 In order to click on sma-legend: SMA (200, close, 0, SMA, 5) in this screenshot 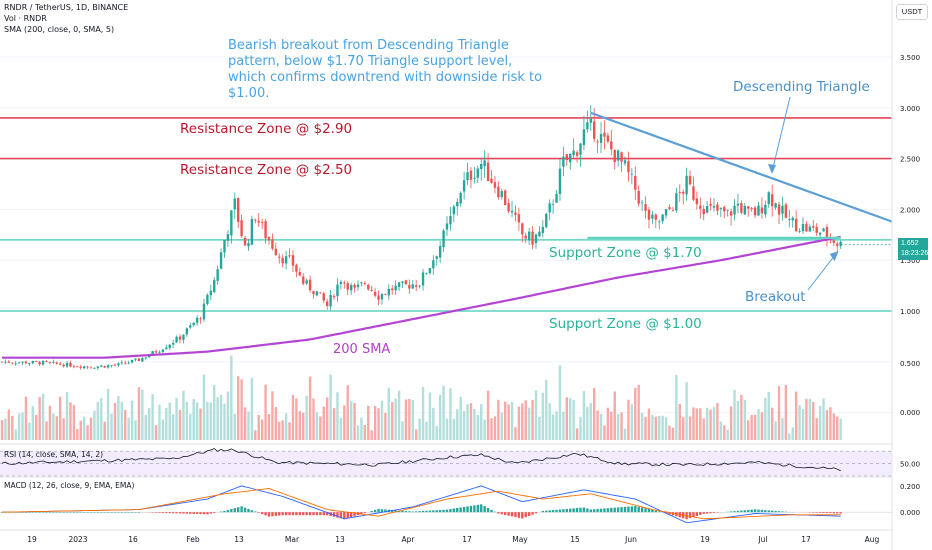, I will do `click(59, 29)`.